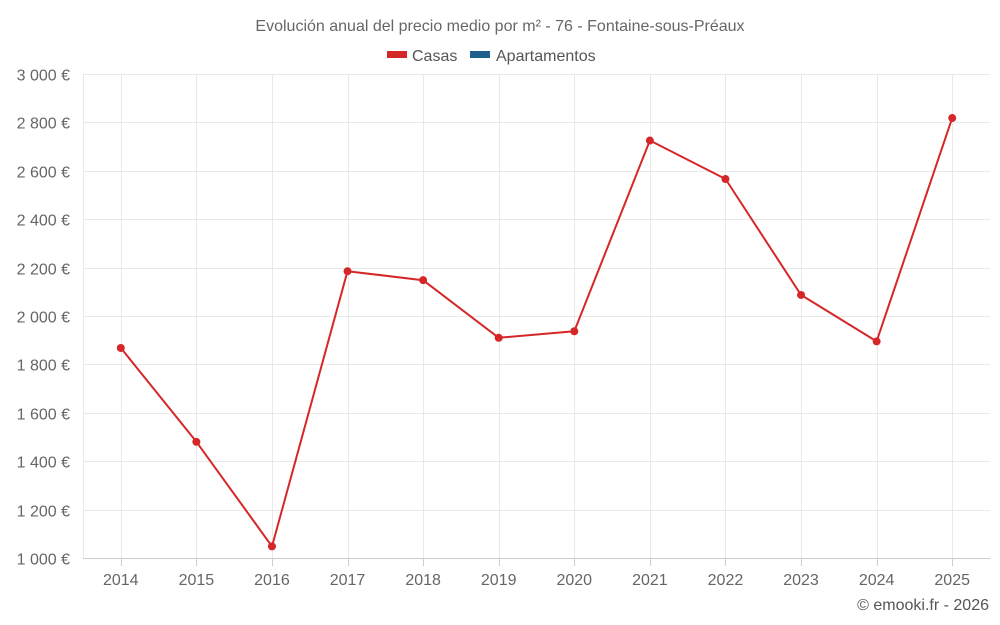 The height and width of the screenshot is (625, 1000). I want to click on x-tick-label: 2023, so click(801, 580).